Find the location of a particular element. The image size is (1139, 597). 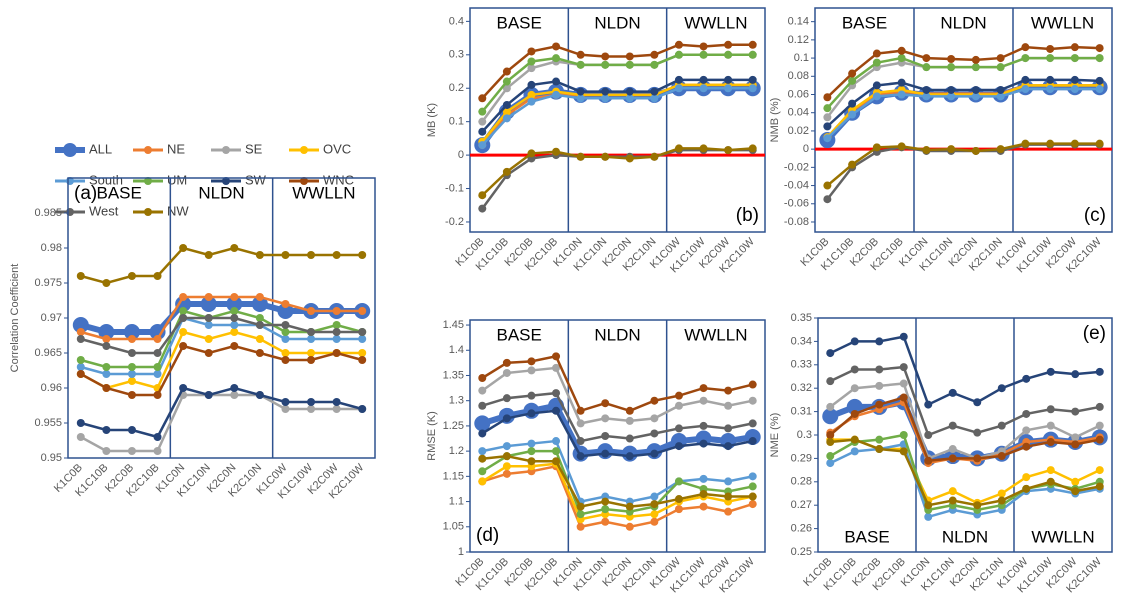

y-tick-label: 1.1 is located at coordinates (456, 501).